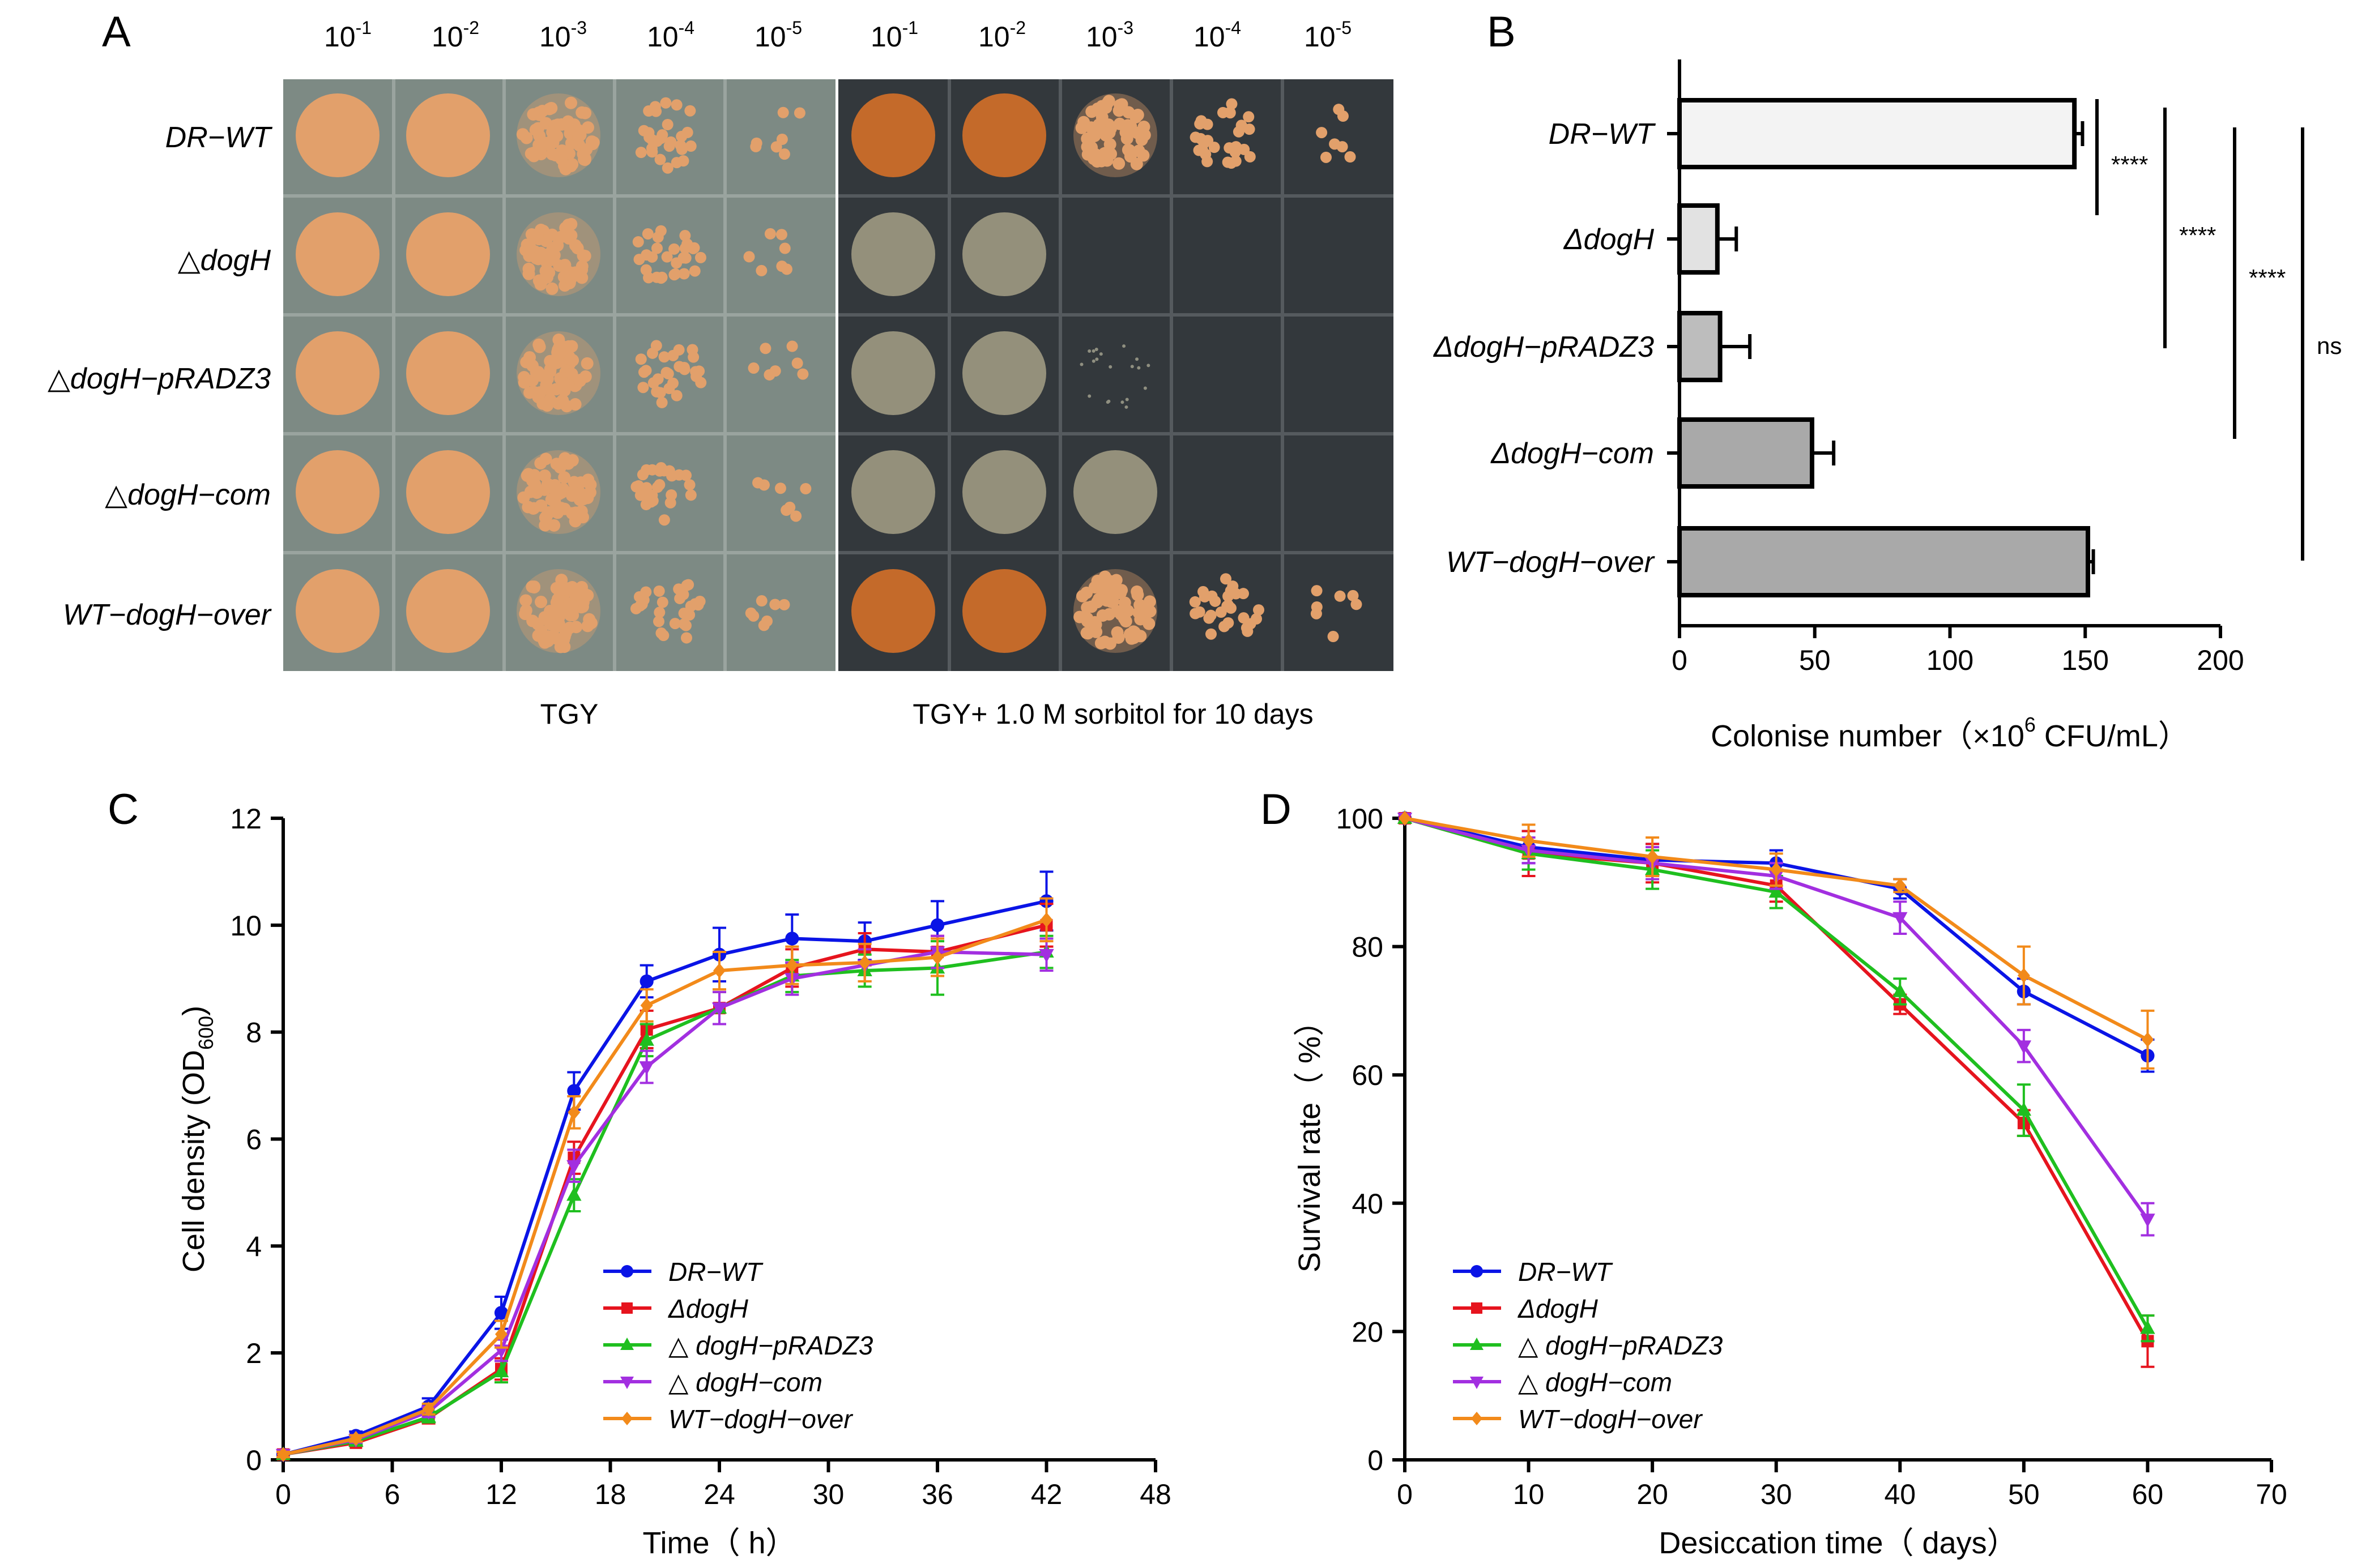 This screenshot has height=1568, width=2353. I want to click on legend-label: DR−WT, so click(716, 1272).